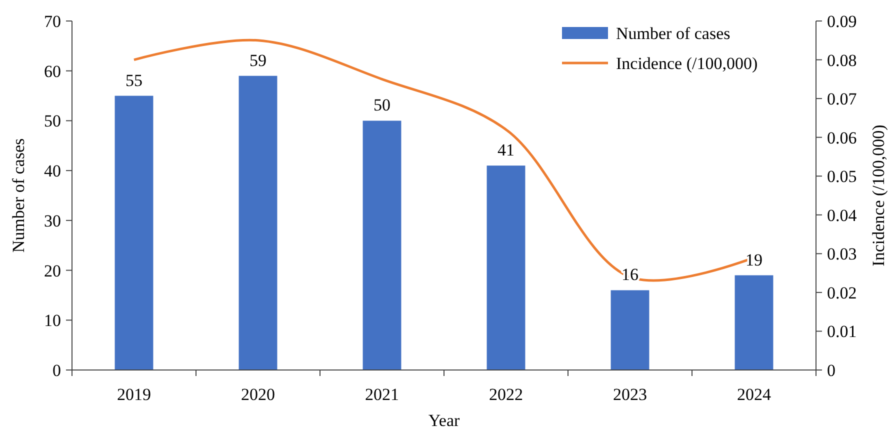  I want to click on y2-tick-label: 0, so click(831, 370).